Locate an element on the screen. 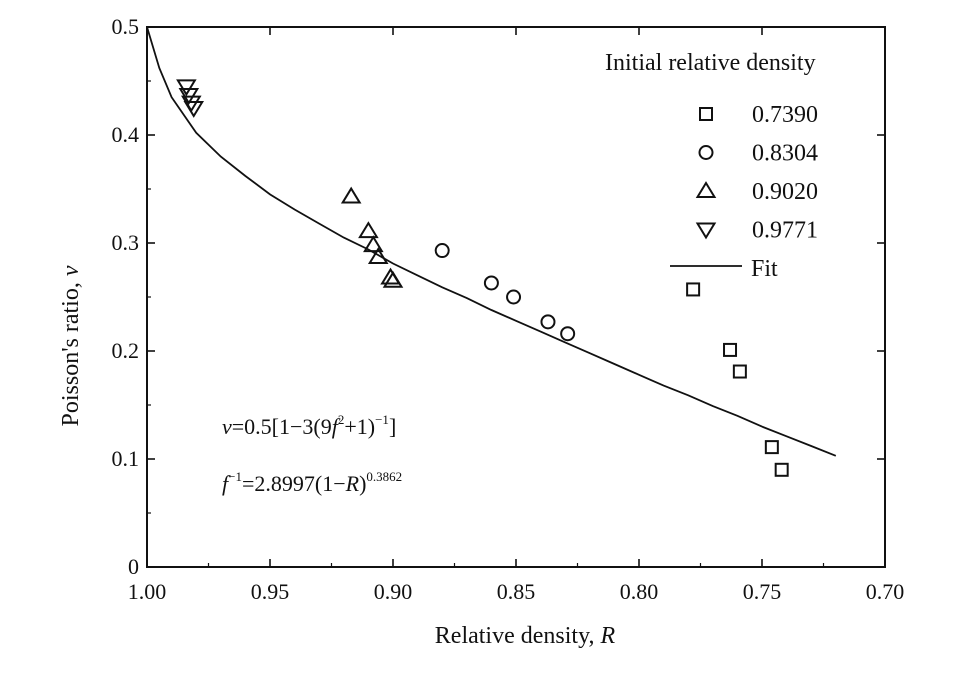 This screenshot has height=679, width=966. y-tick-label: 0.1 is located at coordinates (126, 458).